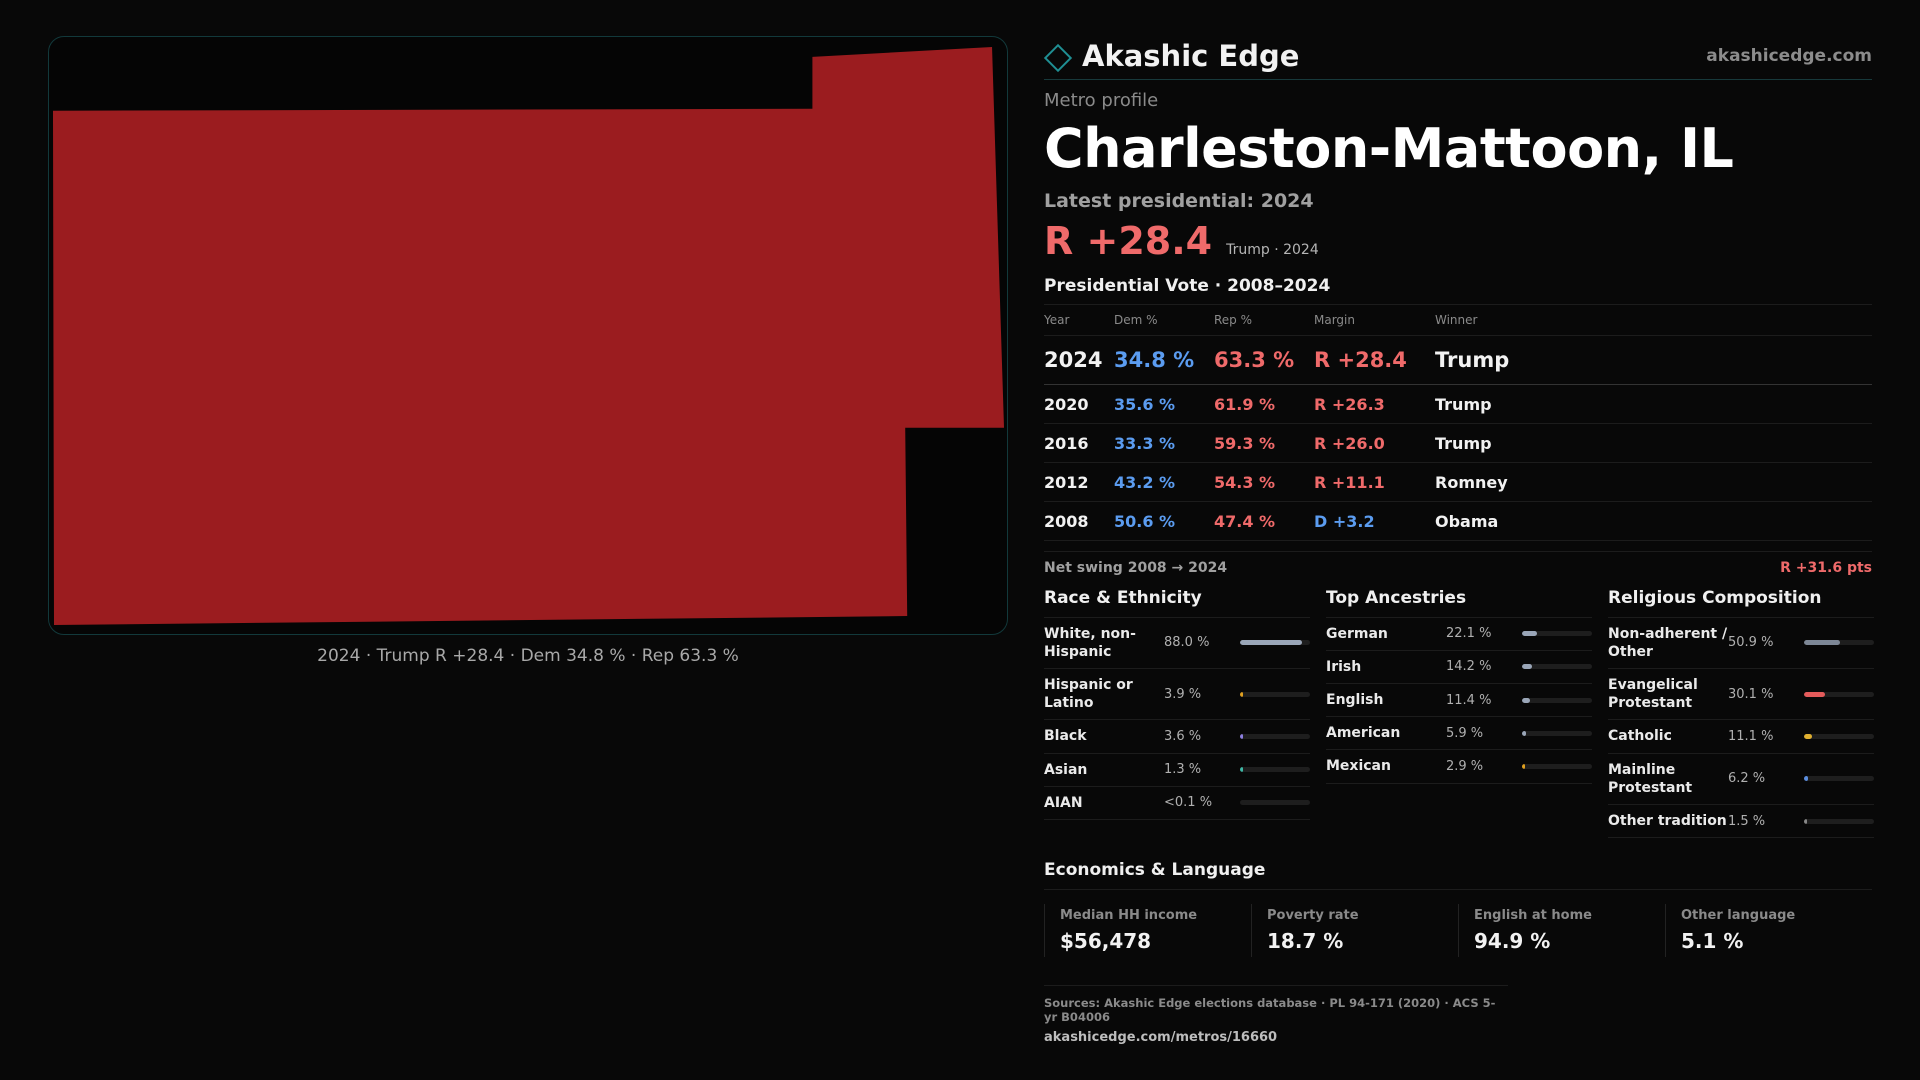 This screenshot has width=1920, height=1080. What do you see at coordinates (1264, 319) in the screenshot?
I see `col-rep: Rep %` at bounding box center [1264, 319].